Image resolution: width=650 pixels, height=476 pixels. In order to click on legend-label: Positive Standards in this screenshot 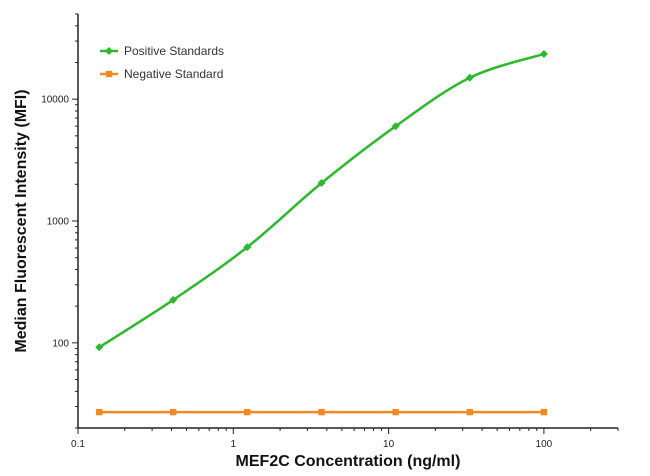, I will do `click(174, 51)`.